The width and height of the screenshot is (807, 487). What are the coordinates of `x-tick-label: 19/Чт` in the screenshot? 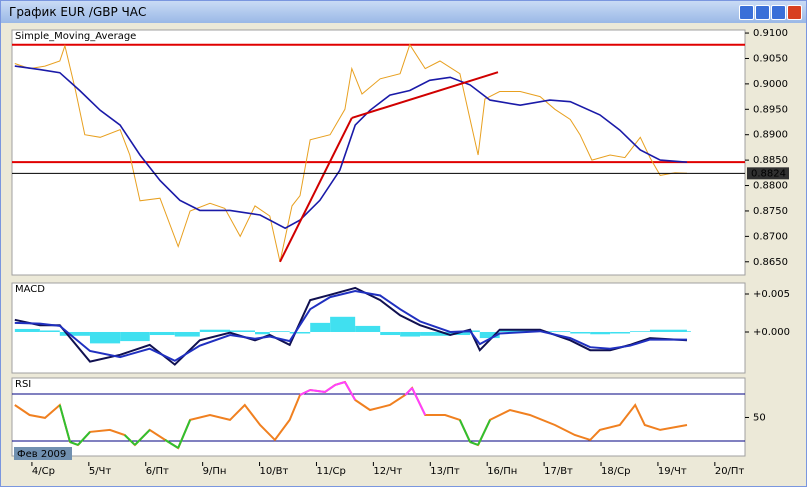 It's located at (672, 471).